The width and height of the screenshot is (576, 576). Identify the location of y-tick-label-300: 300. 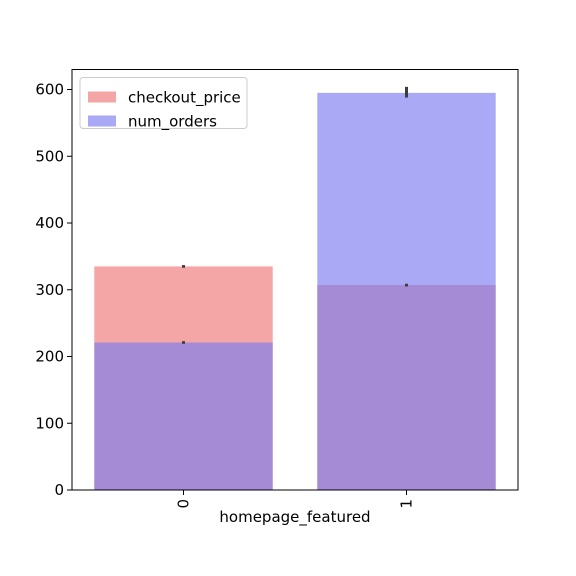
(49, 290).